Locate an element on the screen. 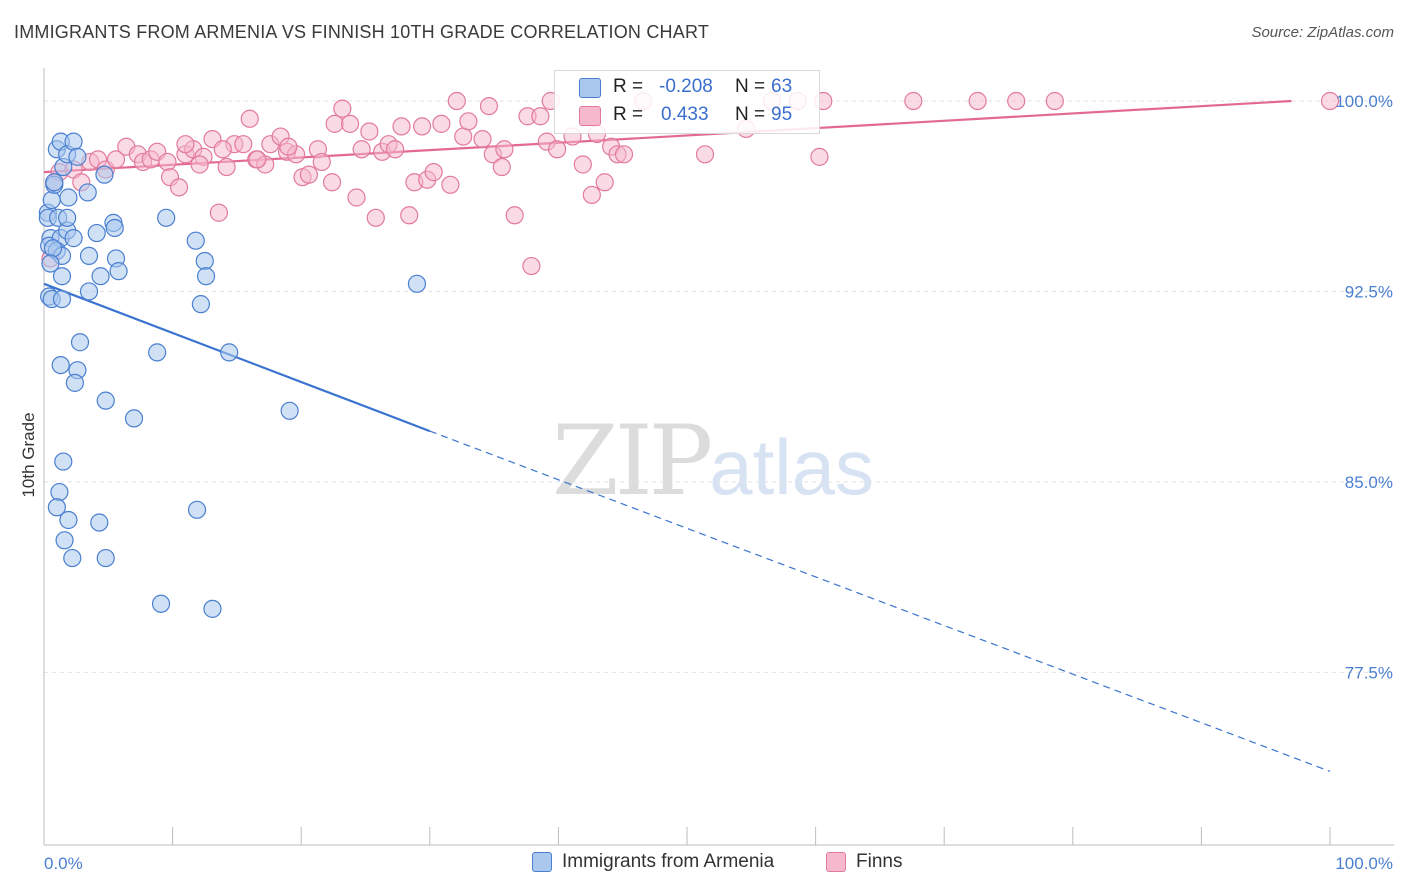  legend-item-armenia: Immigrants from Armenia is located at coordinates (653, 864).